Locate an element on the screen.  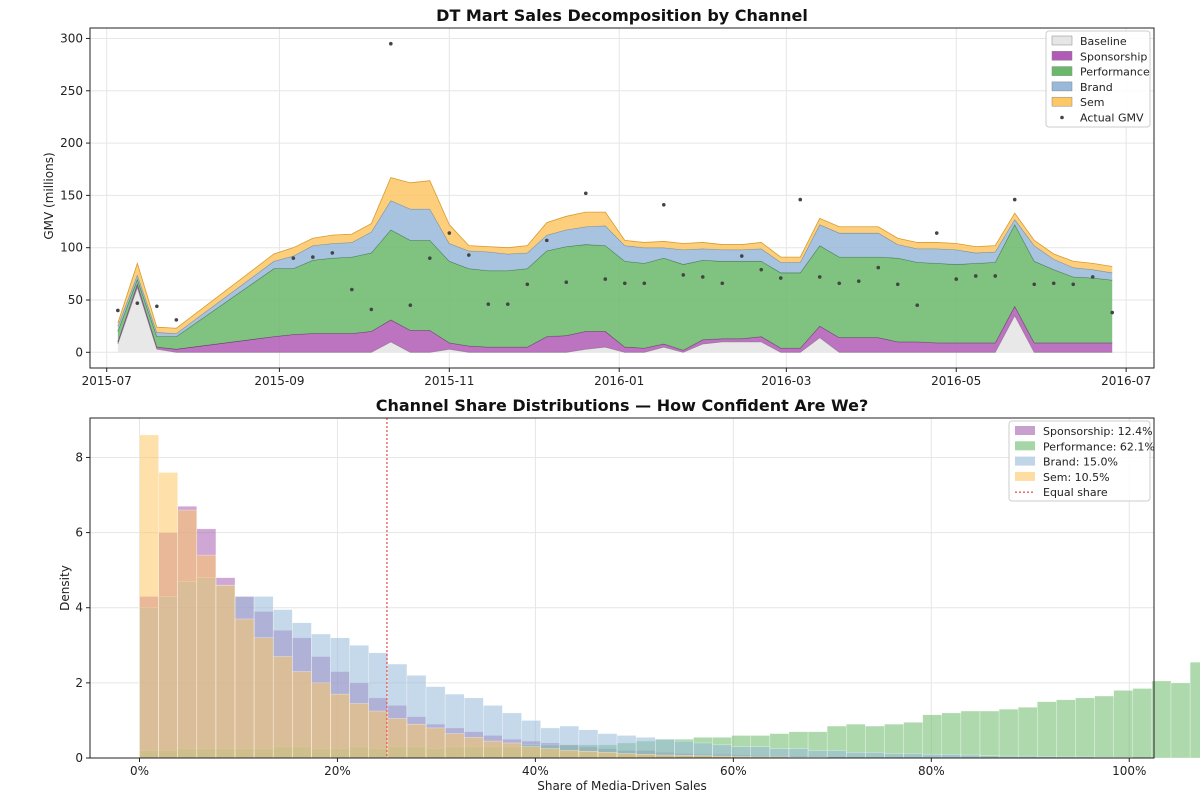
legend-label: Sponsorship: 12.4% is located at coordinates (1098, 431).